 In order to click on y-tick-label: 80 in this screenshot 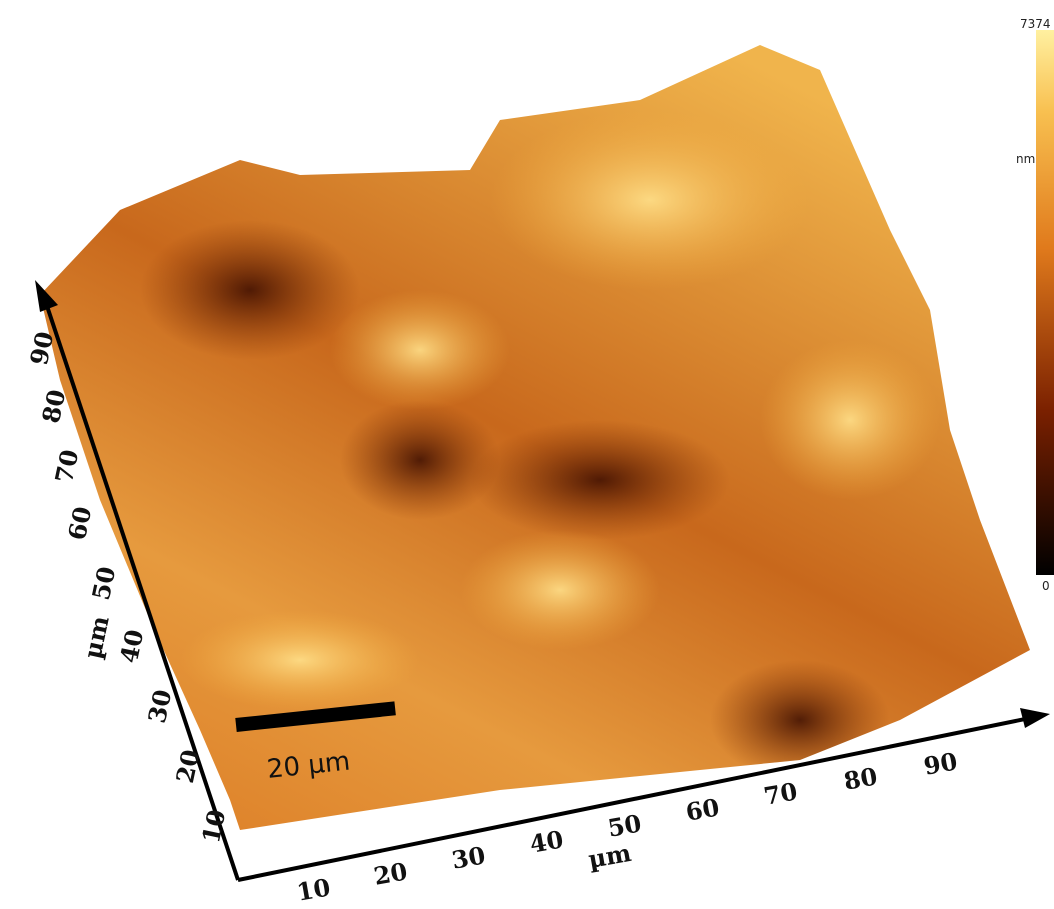, I will do `click(53, 406)`.